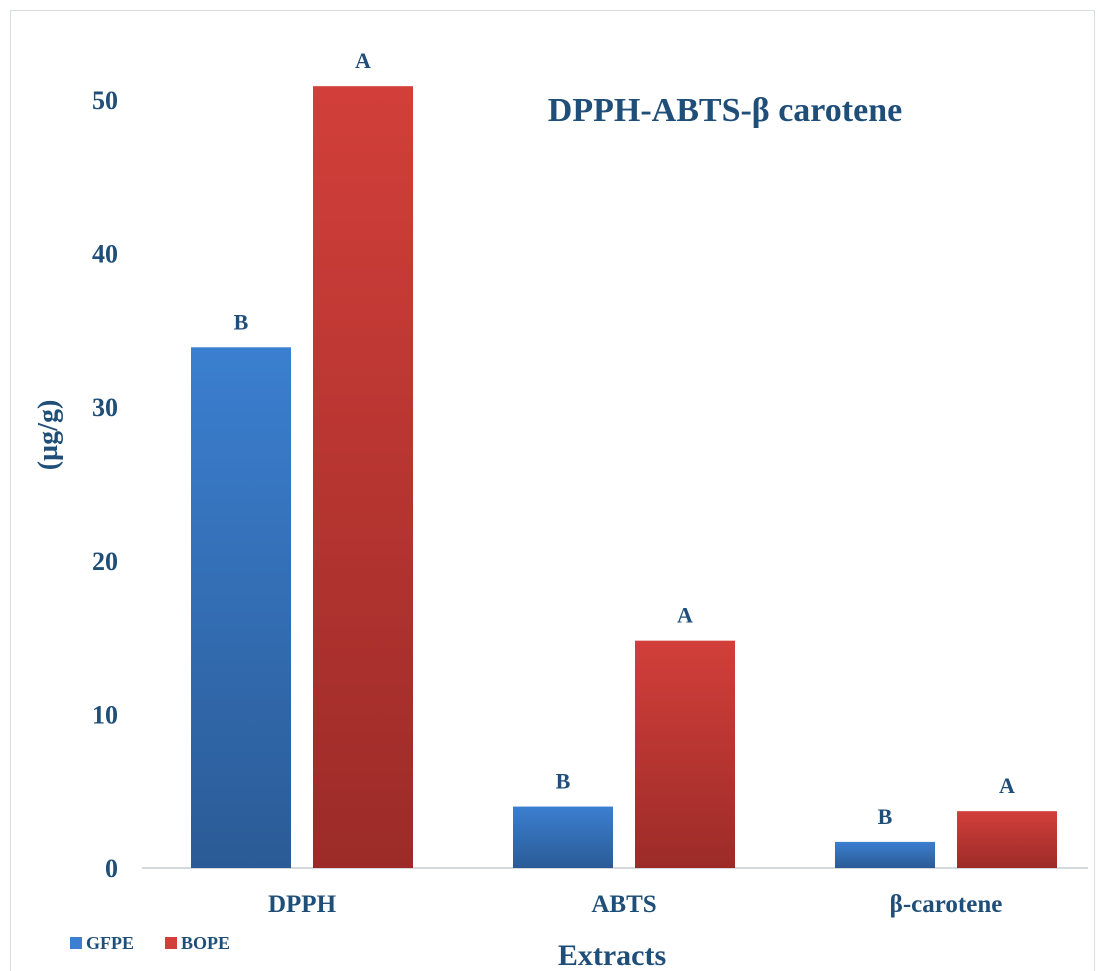 The height and width of the screenshot is (971, 1099). I want to click on x-tick-labels: DPPH ABTS β-carotene, so click(635, 904).